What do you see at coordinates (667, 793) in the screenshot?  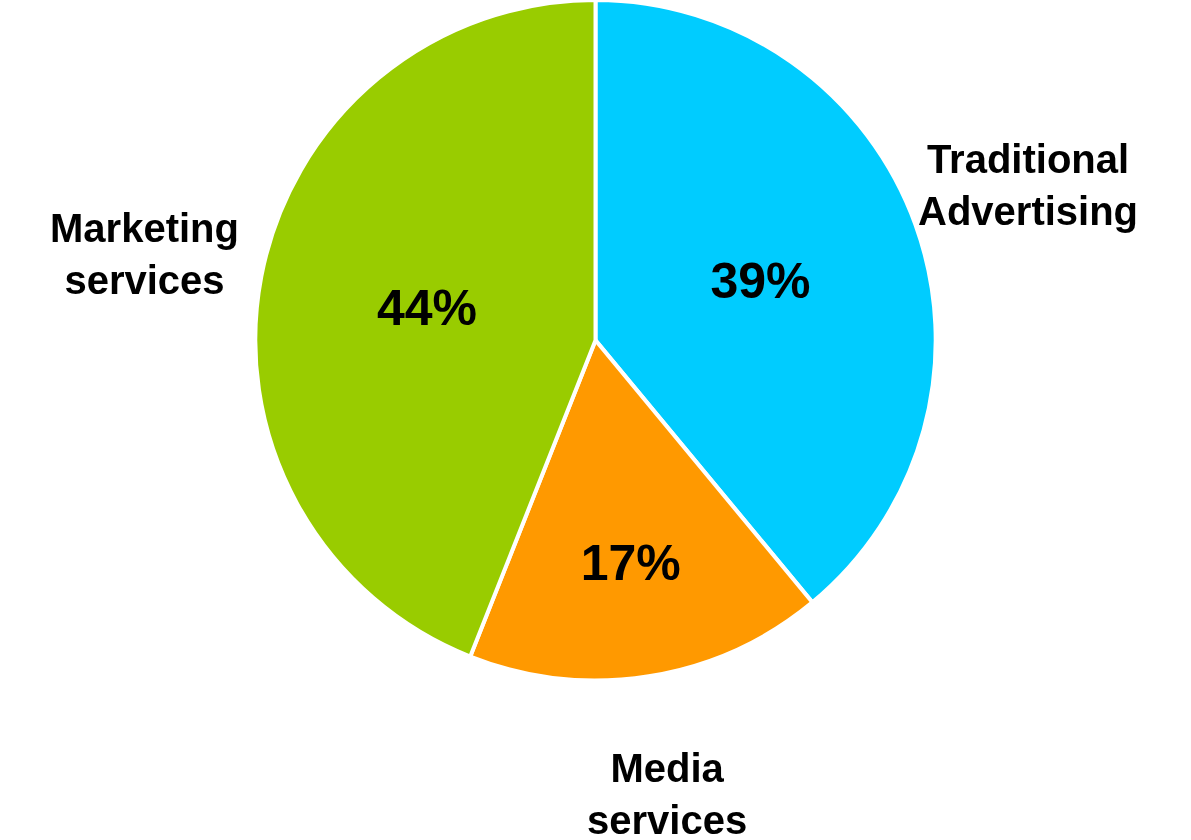 I see `slice-label: Media services` at bounding box center [667, 793].